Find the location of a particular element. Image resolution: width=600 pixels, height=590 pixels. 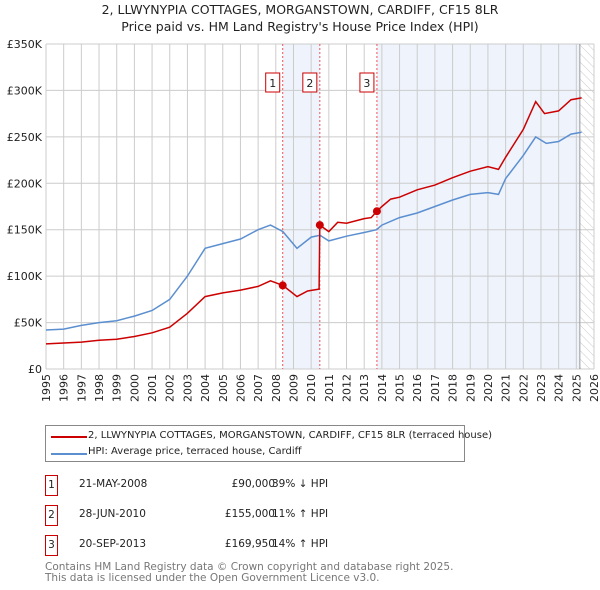

x-tick-label: 2005 is located at coordinates (223, 388).